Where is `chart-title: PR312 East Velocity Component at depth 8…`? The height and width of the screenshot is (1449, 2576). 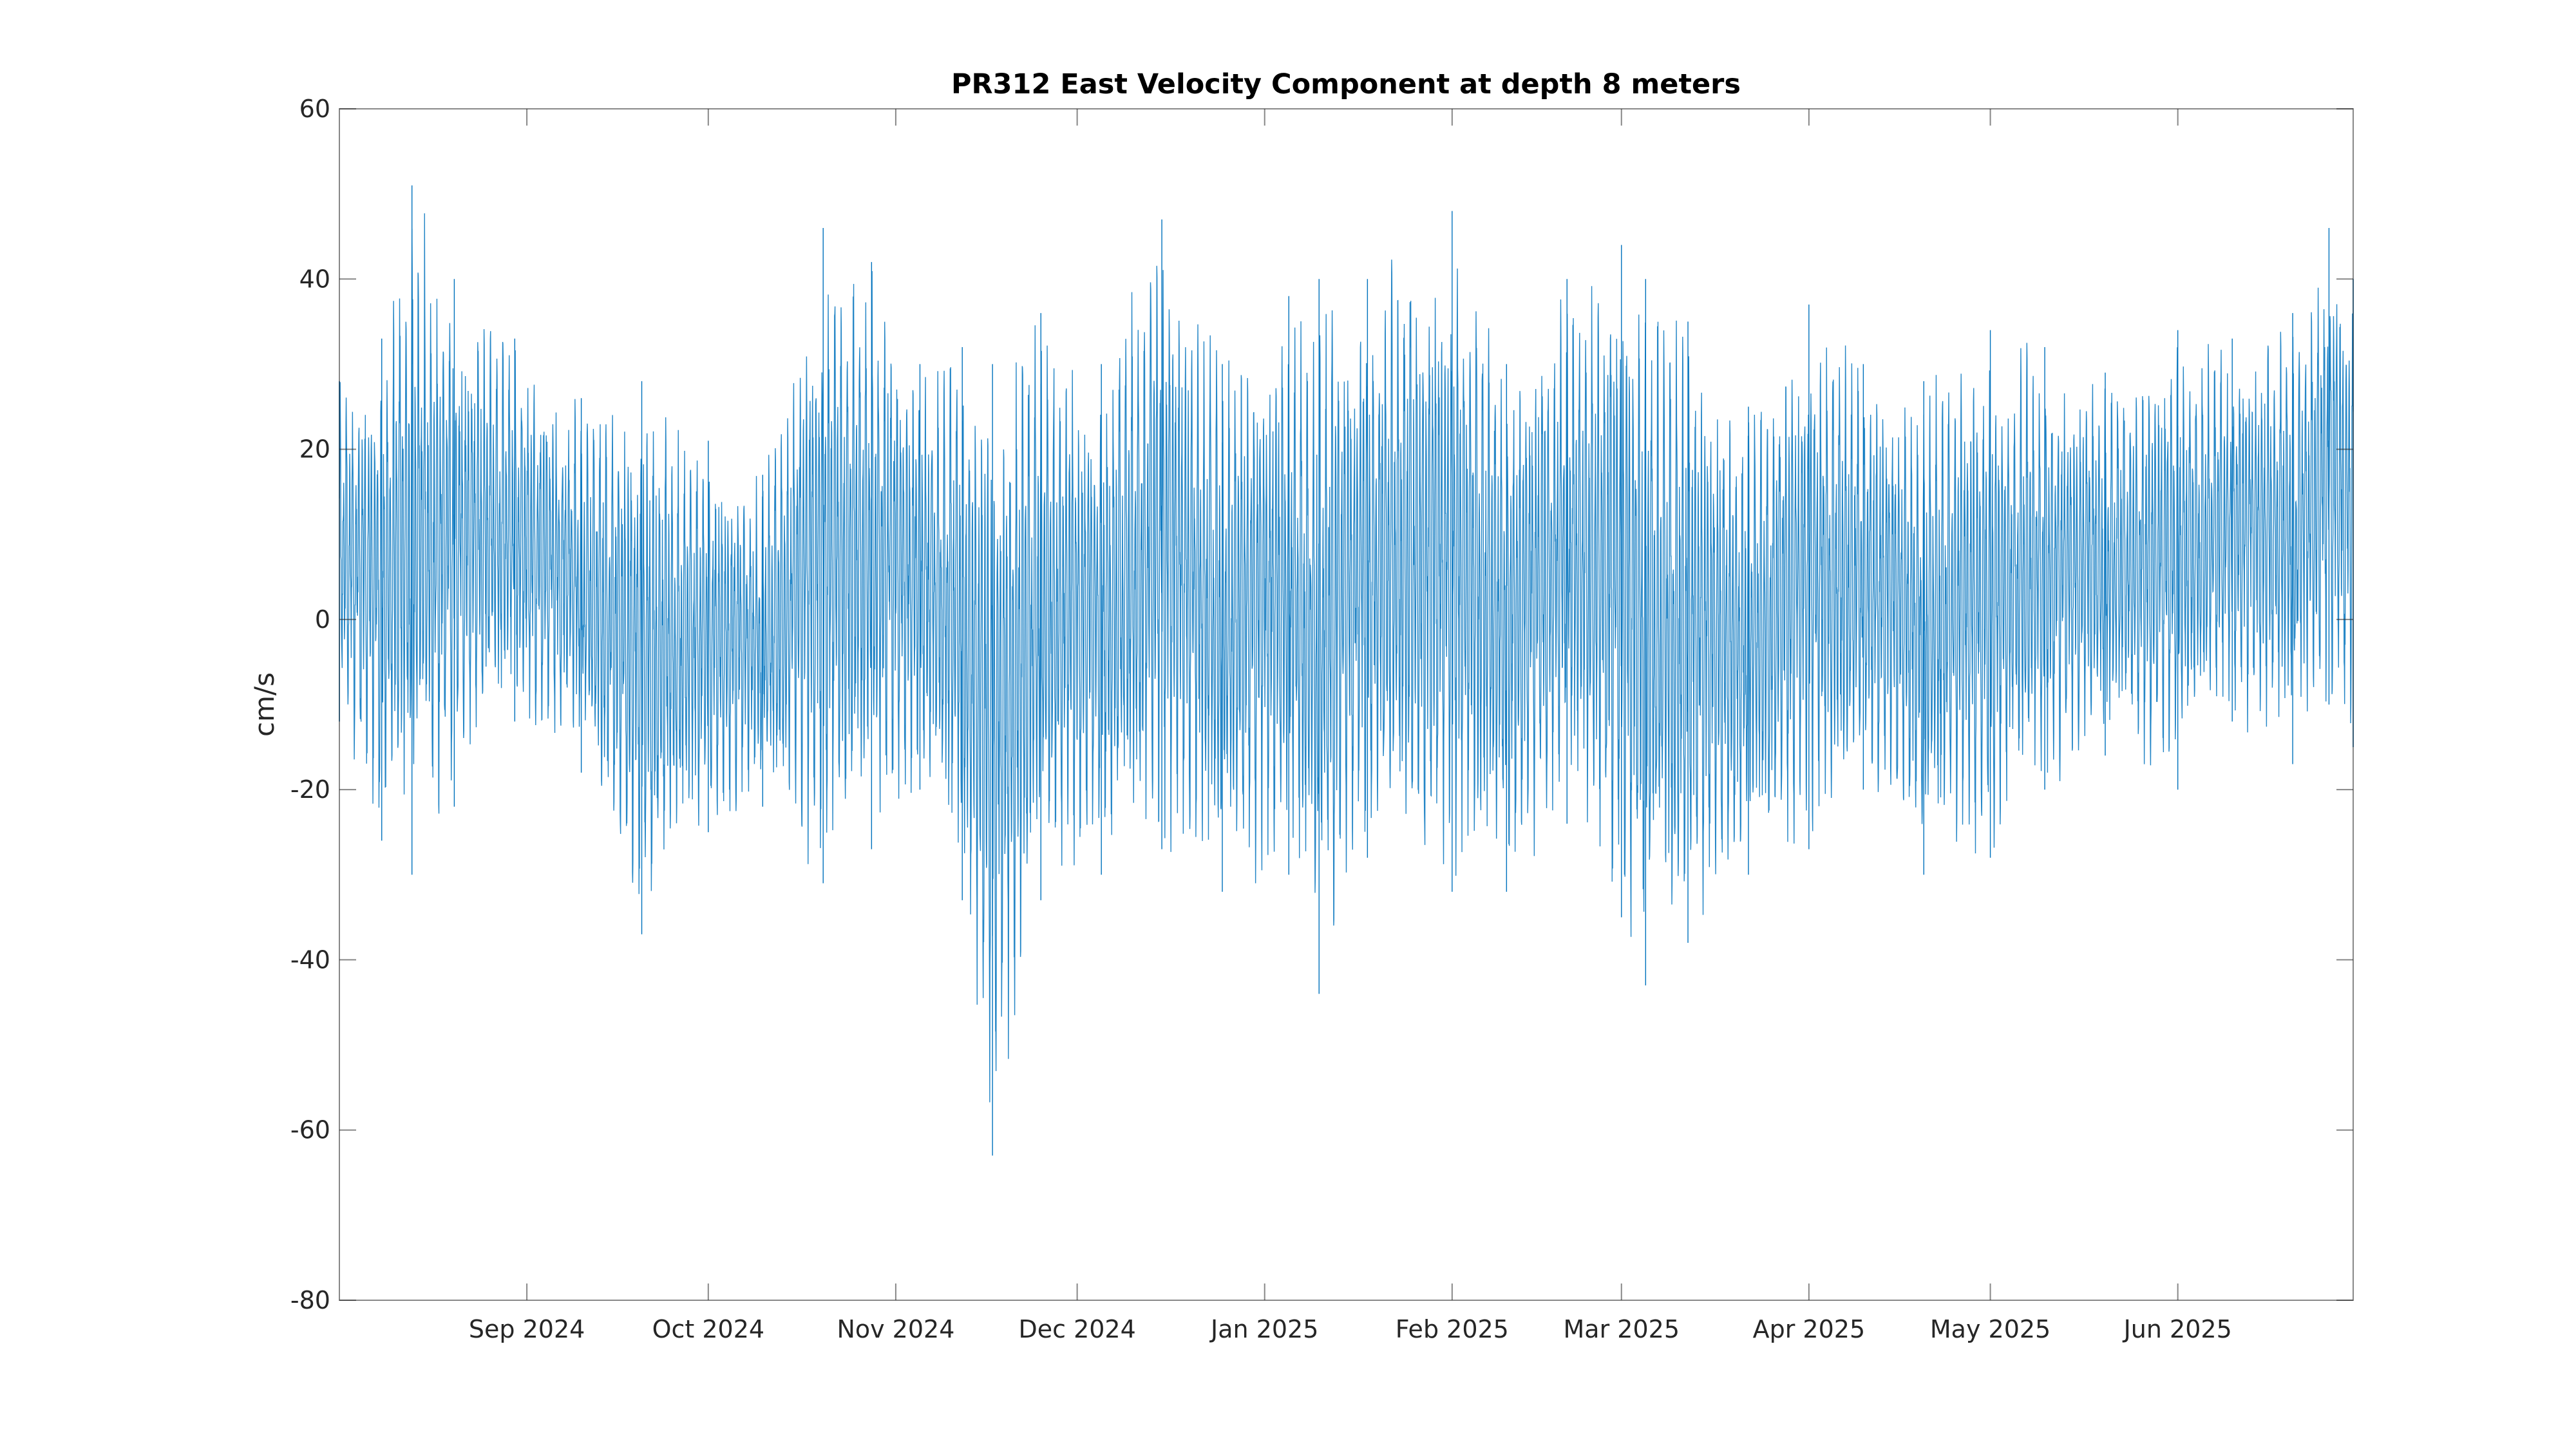
chart-title: PR312 East Velocity Component at depth 8… is located at coordinates (1346, 84).